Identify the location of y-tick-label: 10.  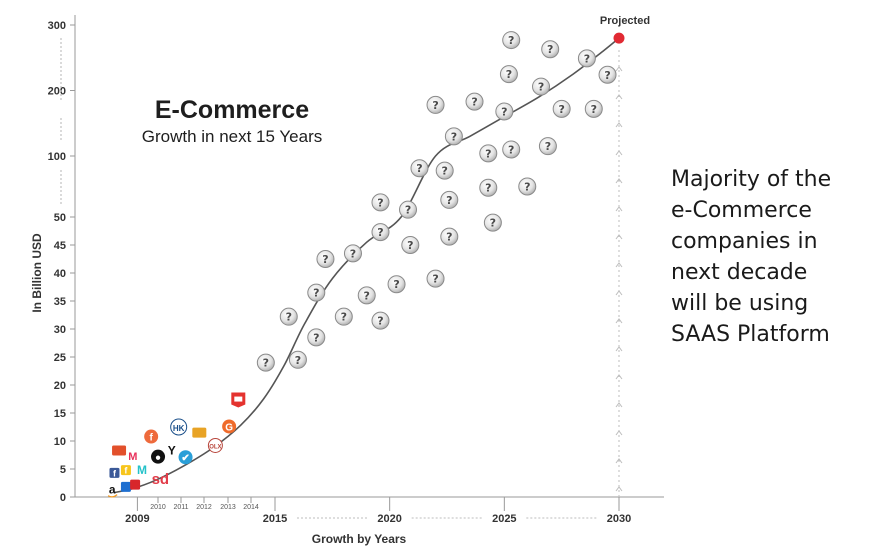
(60, 442).